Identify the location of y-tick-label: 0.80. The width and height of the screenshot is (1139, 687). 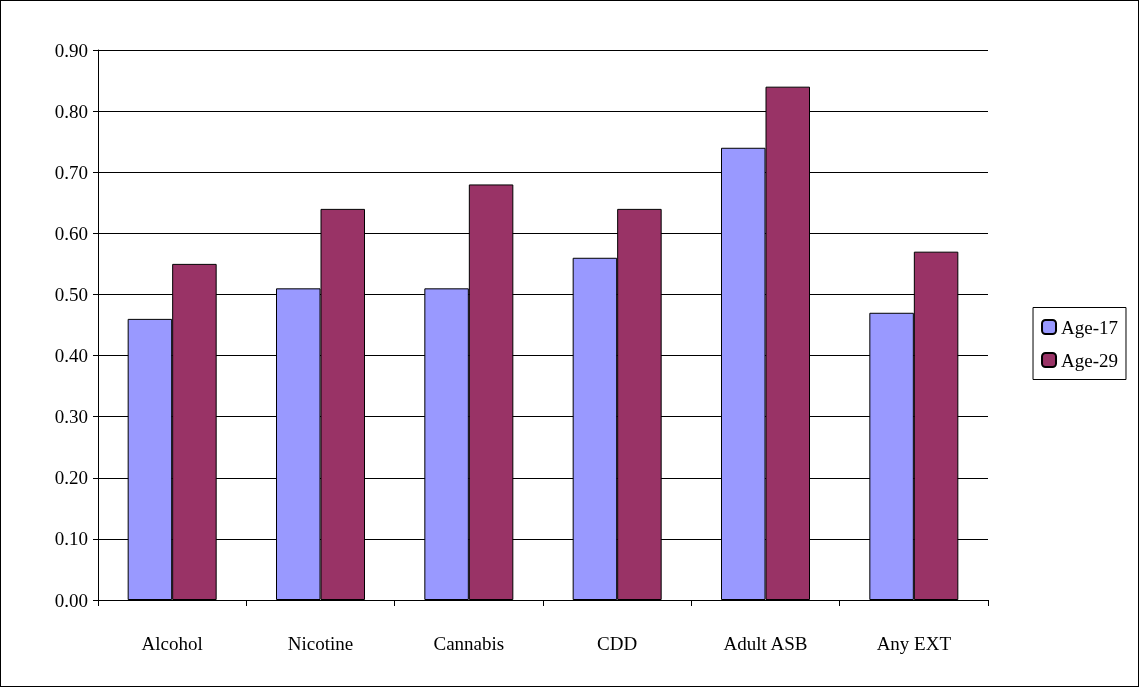
(71, 111).